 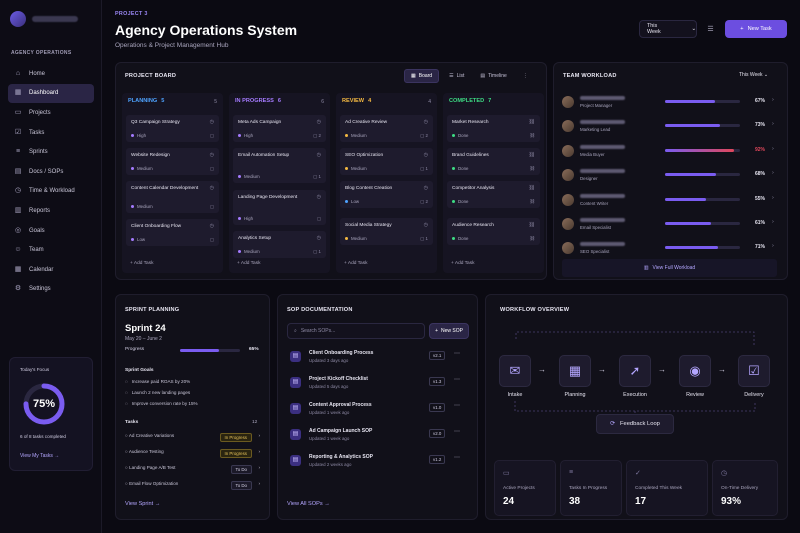 What do you see at coordinates (668, 29) in the screenshot?
I see `range-select: This Week ⌄` at bounding box center [668, 29].